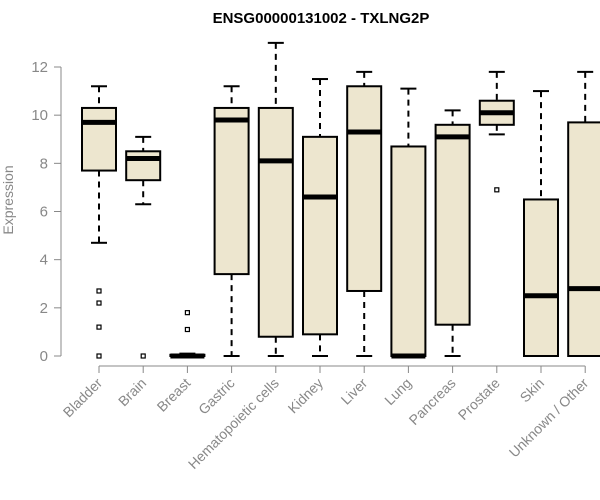 This screenshot has width=600, height=500. Describe the element at coordinates (321, 18) in the screenshot. I see `chart-title: ENSG00000131002 - TXLNG2P` at that location.